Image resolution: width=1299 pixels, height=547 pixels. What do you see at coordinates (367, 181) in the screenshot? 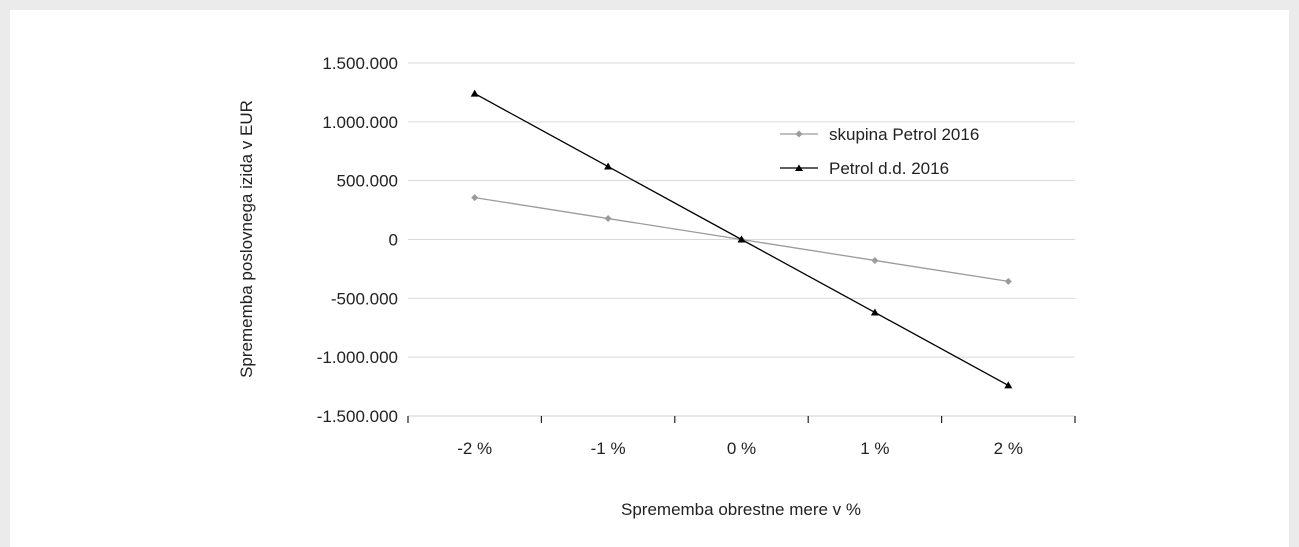
I see `y-tick-label: 500.000` at bounding box center [367, 181].